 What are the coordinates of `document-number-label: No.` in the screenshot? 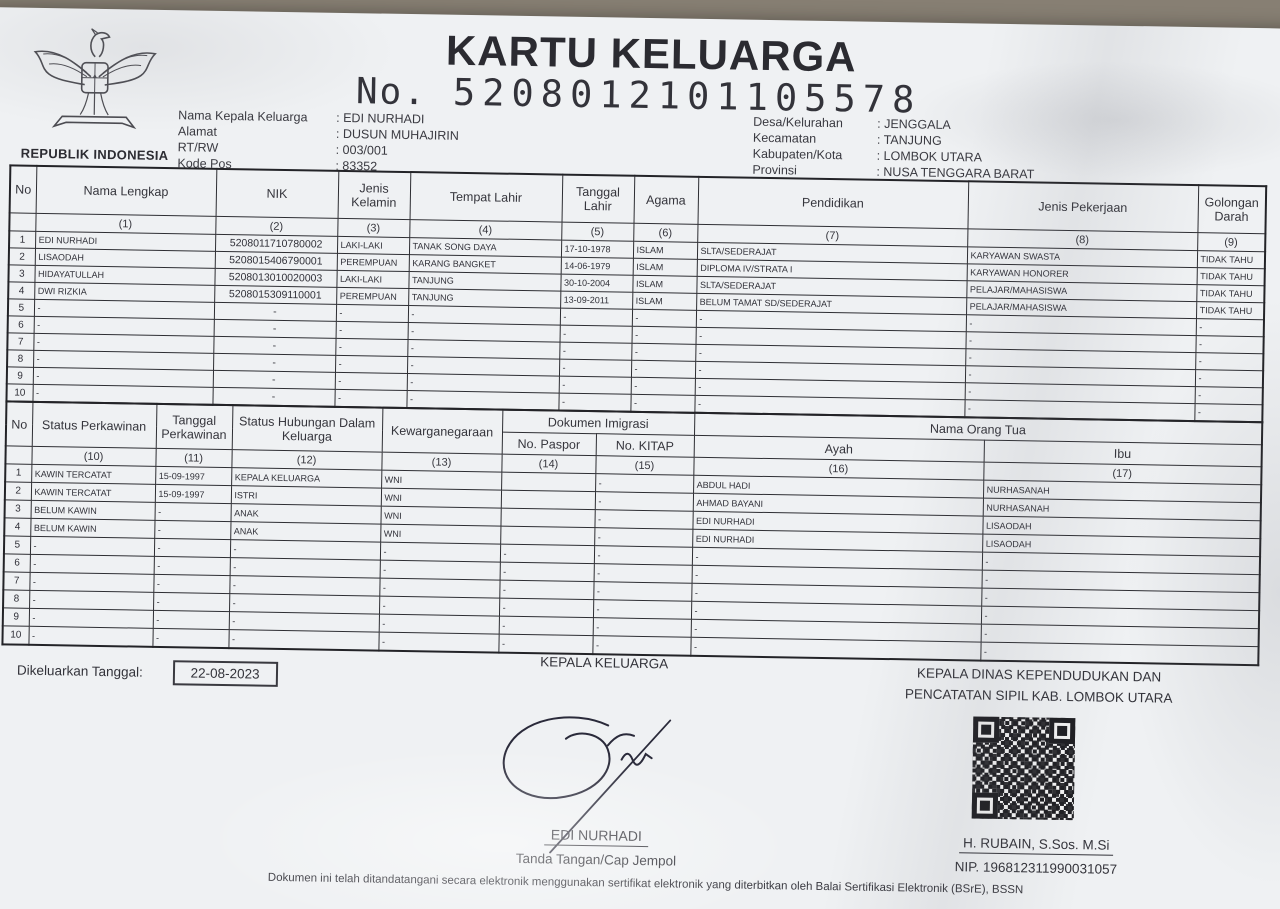 It's located at (391, 92).